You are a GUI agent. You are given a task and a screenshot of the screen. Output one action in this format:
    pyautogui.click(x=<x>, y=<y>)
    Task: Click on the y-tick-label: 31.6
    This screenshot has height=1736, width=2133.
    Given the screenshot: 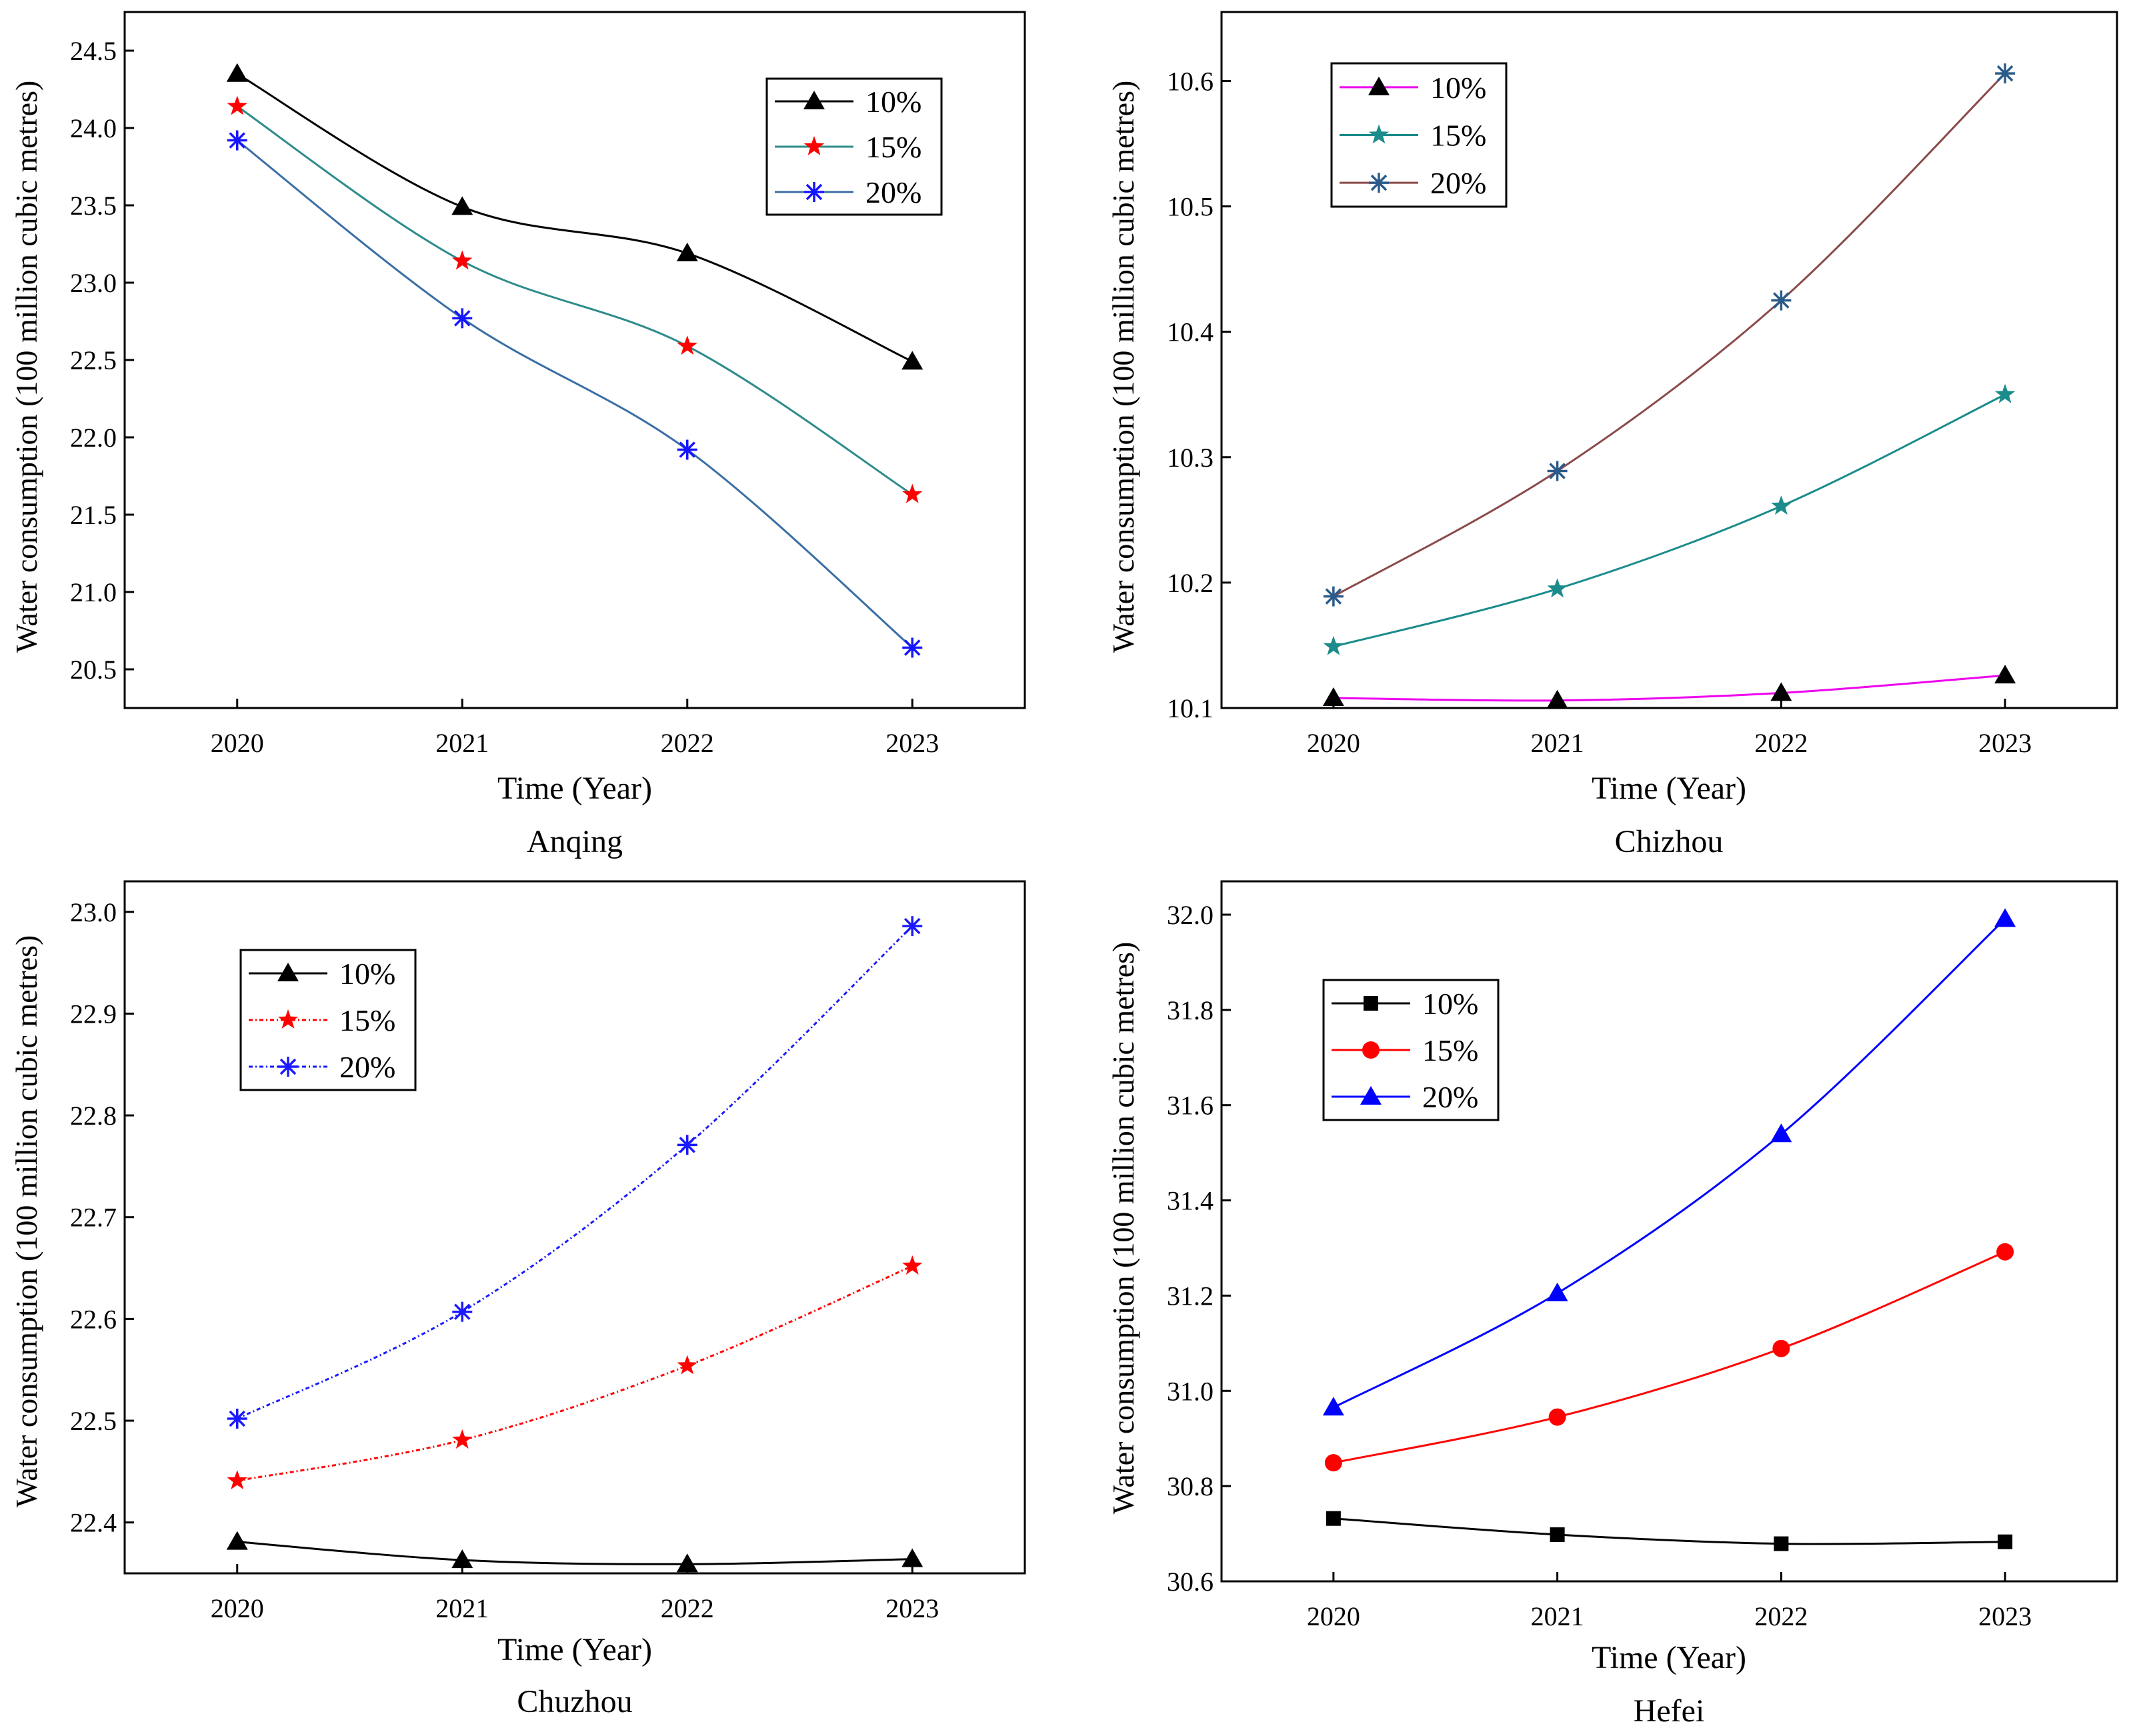 What is the action you would take?
    pyautogui.click(x=1190, y=1106)
    